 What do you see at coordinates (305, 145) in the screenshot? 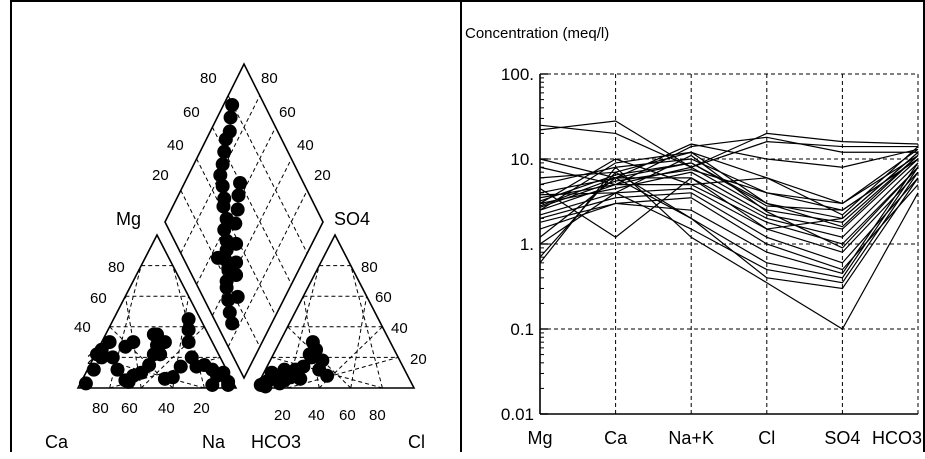
I see `diamond-right-tick: 40` at bounding box center [305, 145].